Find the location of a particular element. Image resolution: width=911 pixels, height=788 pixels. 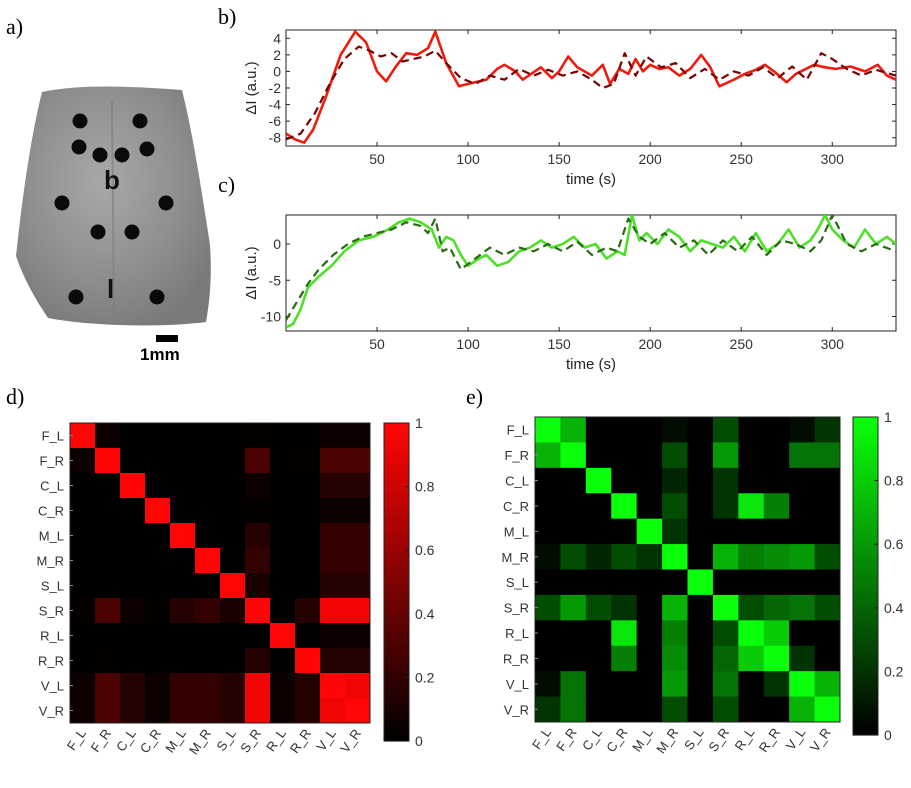

plot-area is located at coordinates (591, 273).